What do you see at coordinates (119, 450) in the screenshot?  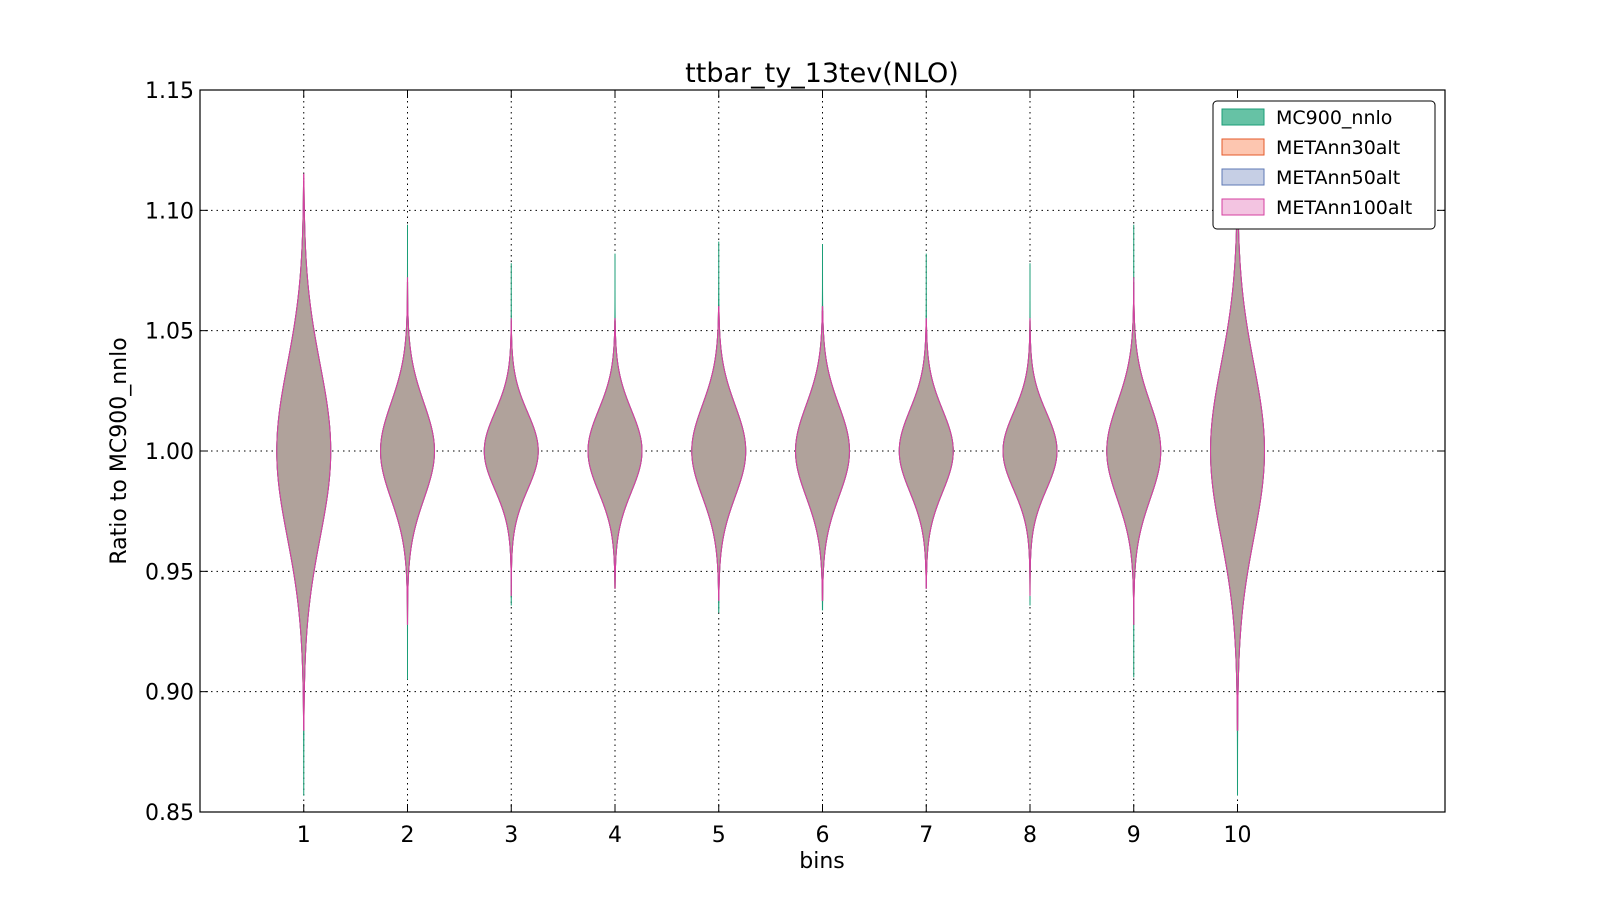 I see `y-axis-label: Ratio to MC900_nnlo` at bounding box center [119, 450].